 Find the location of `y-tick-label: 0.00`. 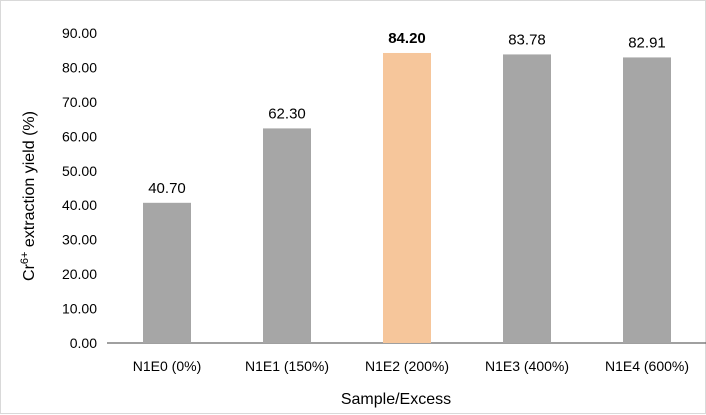

y-tick-label: 0.00 is located at coordinates (83, 343).